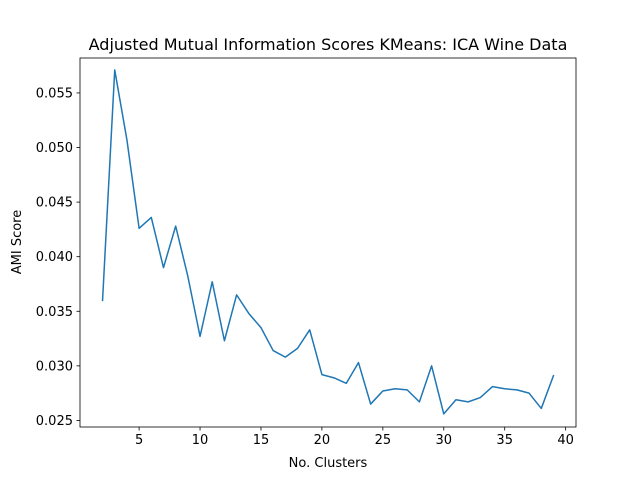 This screenshot has height=480, width=640. I want to click on x-axis-label: No. Clusters, so click(328, 463).